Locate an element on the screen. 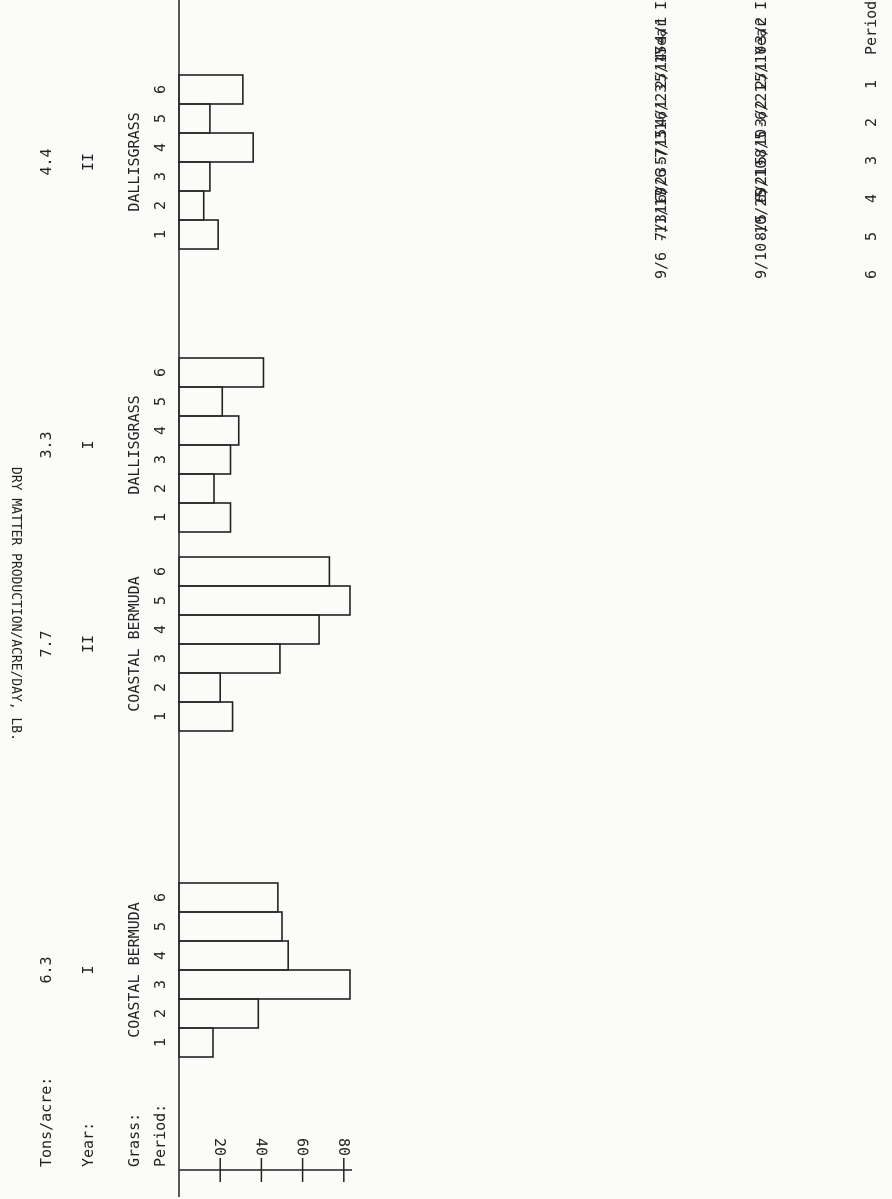 The image size is (892, 1199). table-cell: 5 is located at coordinates (871, 236).